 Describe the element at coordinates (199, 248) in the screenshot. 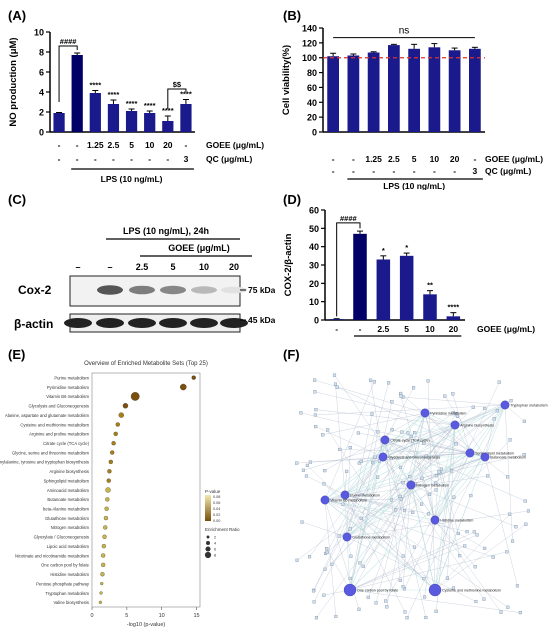

I see `goee-header: GOEE (μg/mL)` at that location.